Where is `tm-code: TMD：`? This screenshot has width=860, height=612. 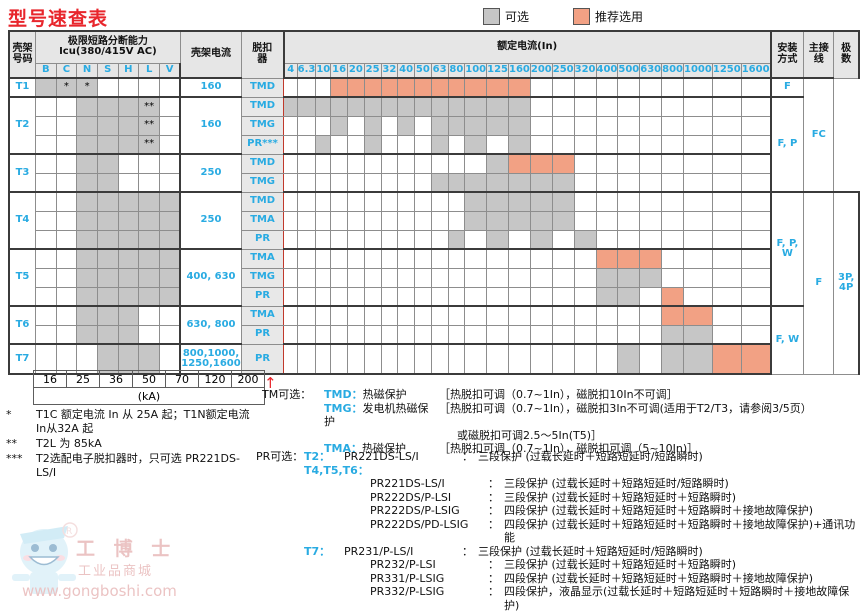
tm-code: TMD： is located at coordinates (343, 394).